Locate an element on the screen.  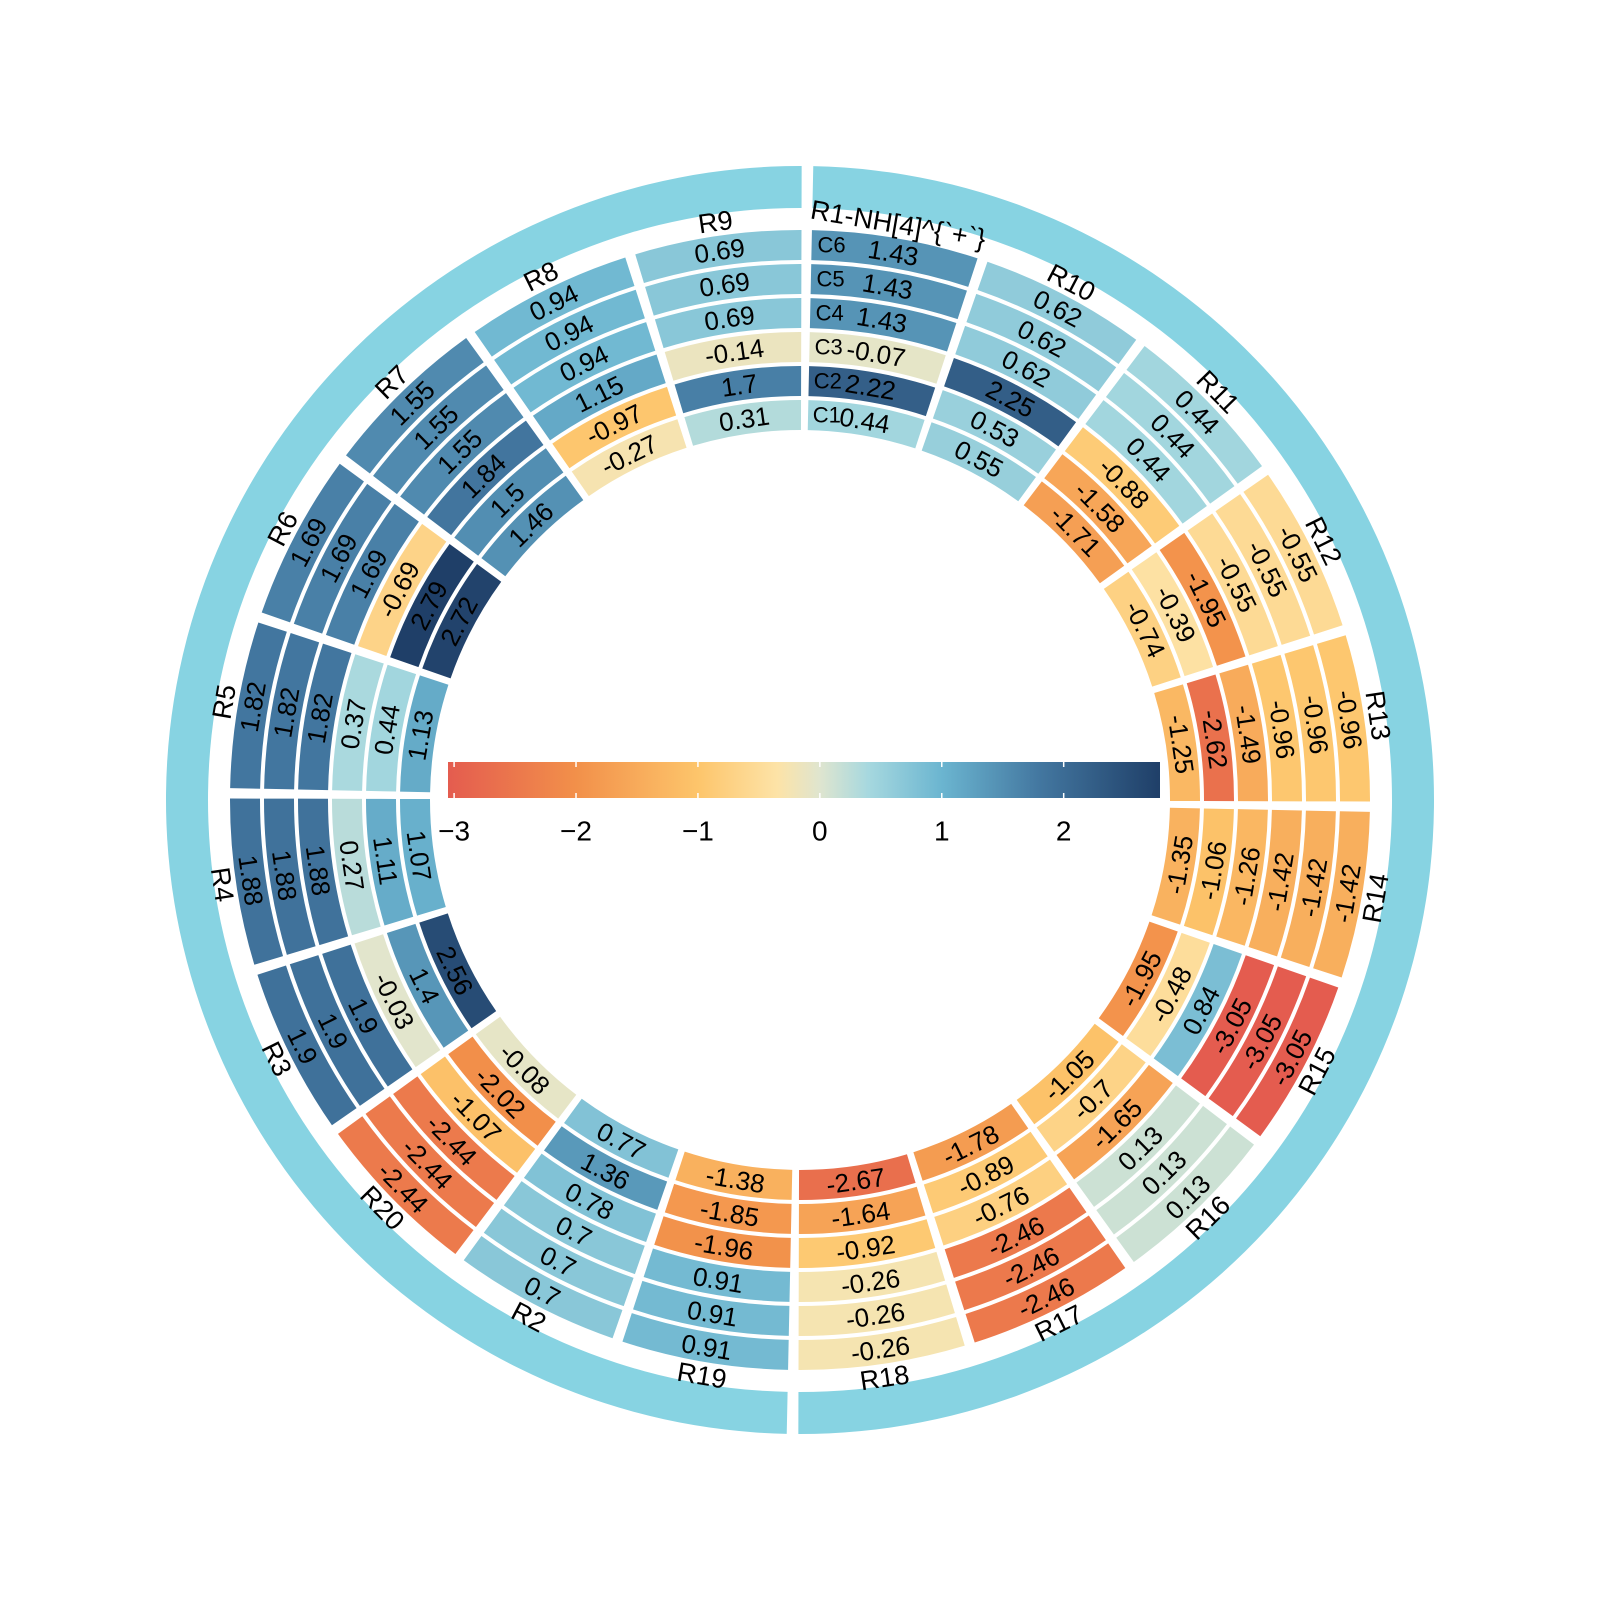
cell-value-label: 0.91 is located at coordinates (712, 1314).